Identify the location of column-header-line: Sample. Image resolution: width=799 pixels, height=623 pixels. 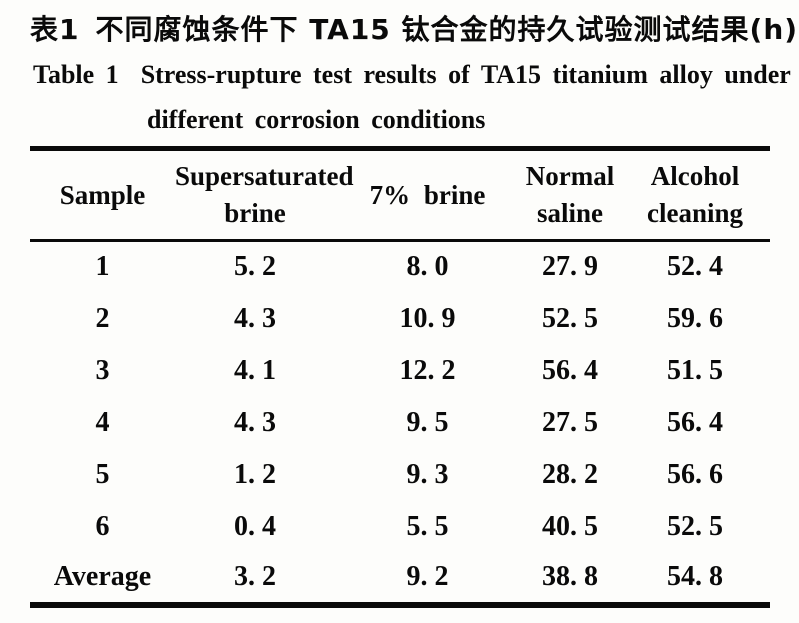
(102, 194).